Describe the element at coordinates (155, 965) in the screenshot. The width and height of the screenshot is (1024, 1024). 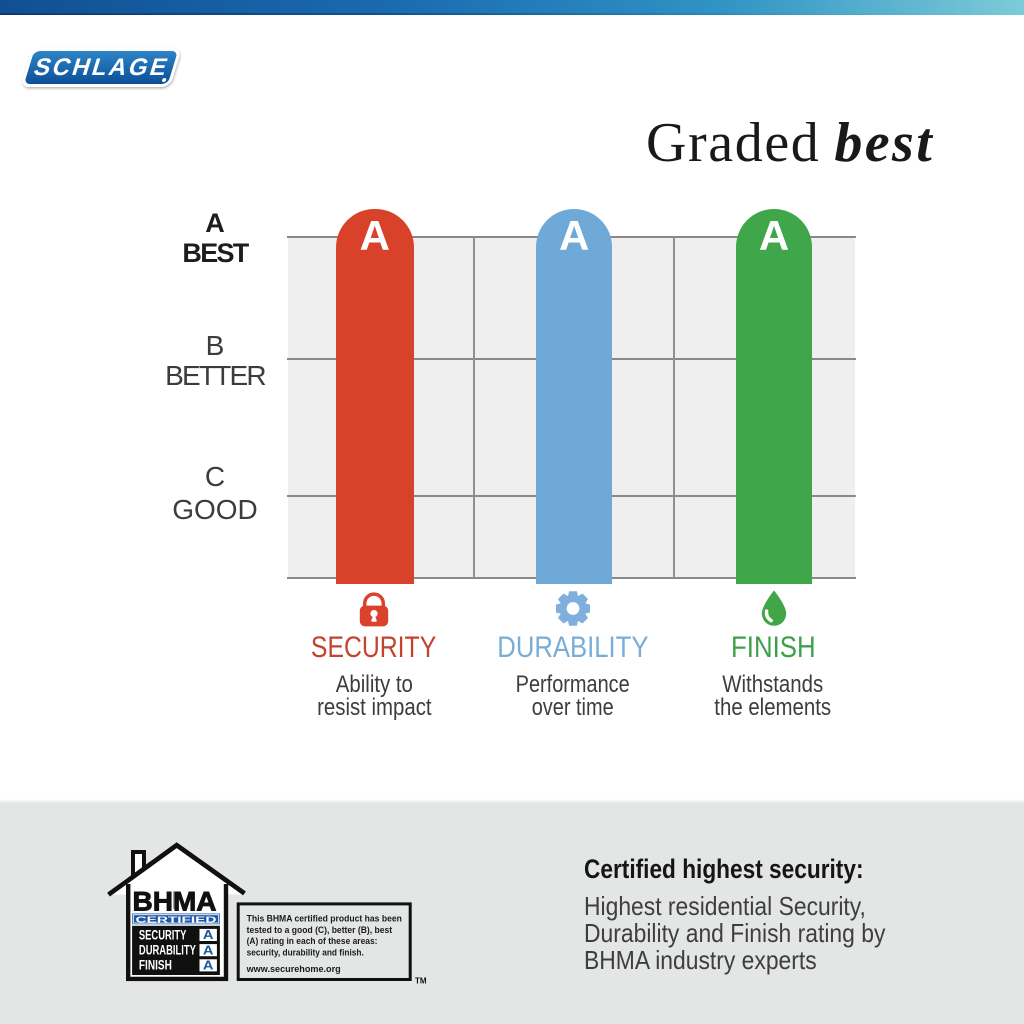
I see `svg-text: FINISH` at that location.